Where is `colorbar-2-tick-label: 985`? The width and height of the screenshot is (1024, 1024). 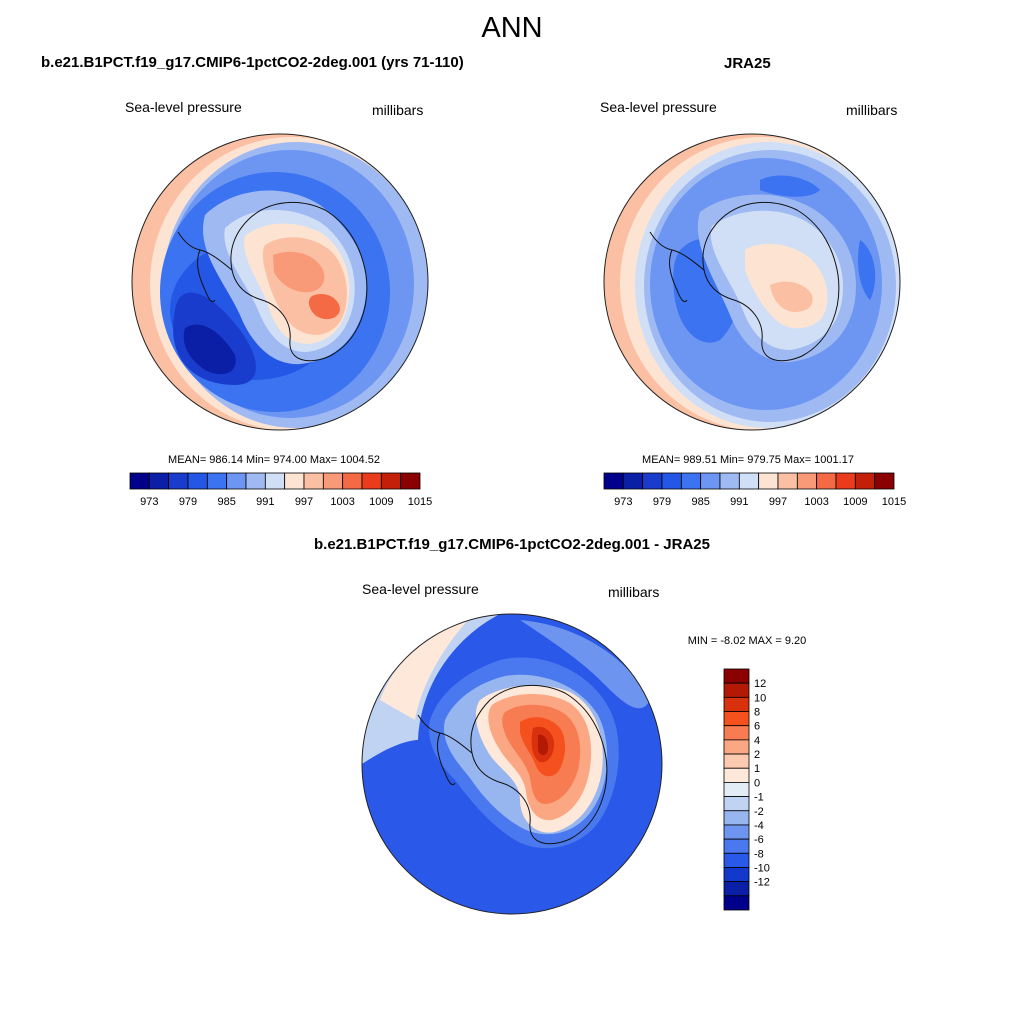
colorbar-2-tick-label: 985 is located at coordinates (700, 502).